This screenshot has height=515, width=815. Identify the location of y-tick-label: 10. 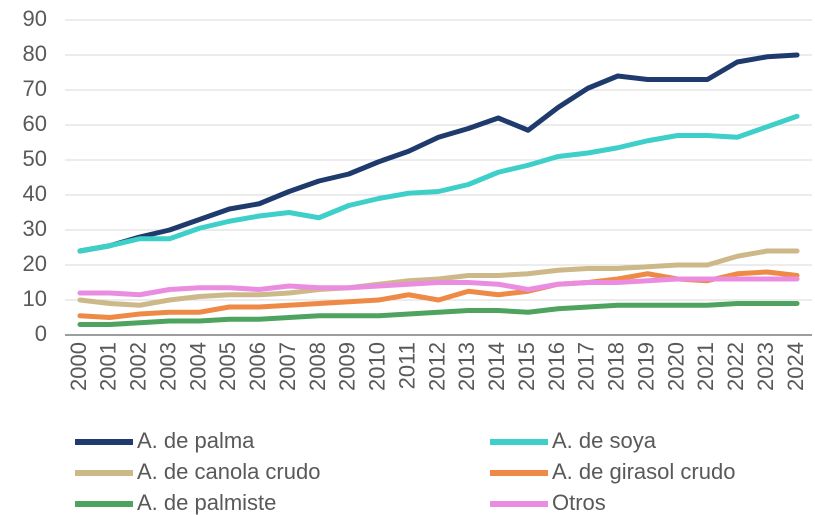
(35, 298).